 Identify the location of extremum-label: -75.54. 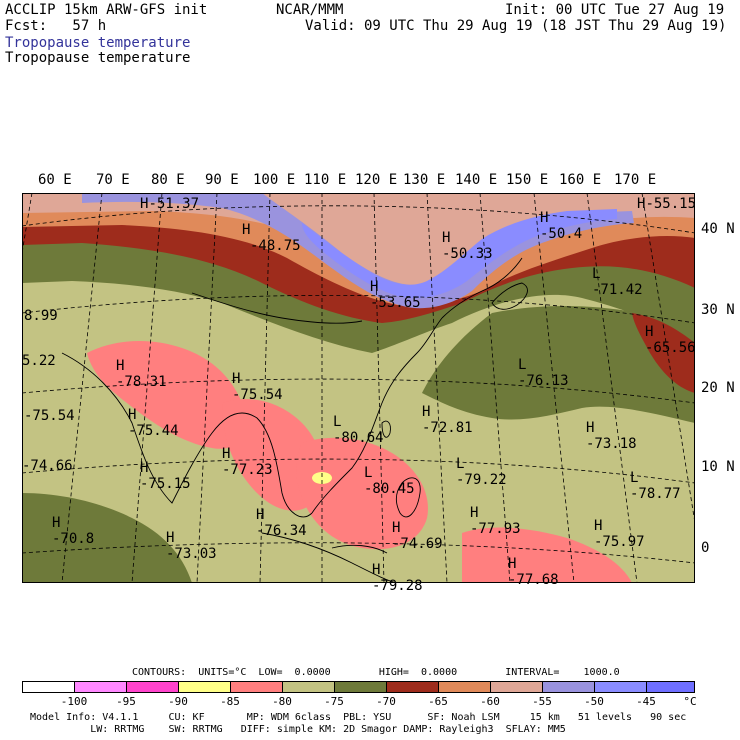
(49, 416).